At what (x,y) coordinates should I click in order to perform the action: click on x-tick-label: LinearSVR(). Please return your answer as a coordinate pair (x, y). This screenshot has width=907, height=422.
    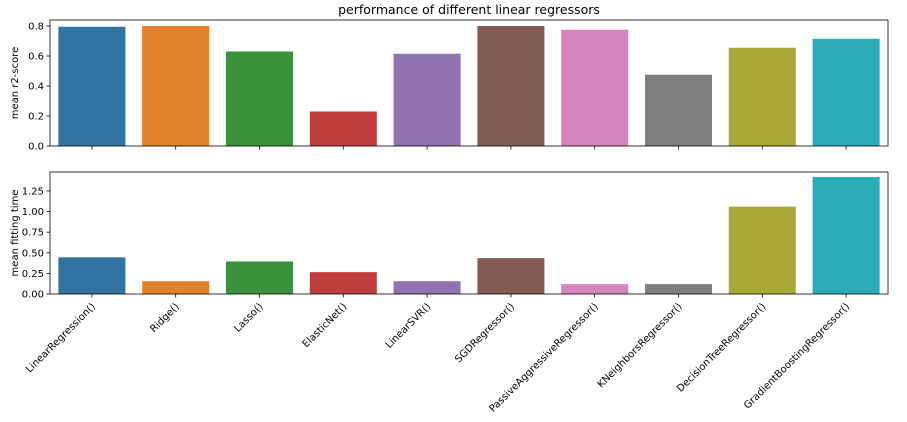
    Looking at the image, I should click on (409, 326).